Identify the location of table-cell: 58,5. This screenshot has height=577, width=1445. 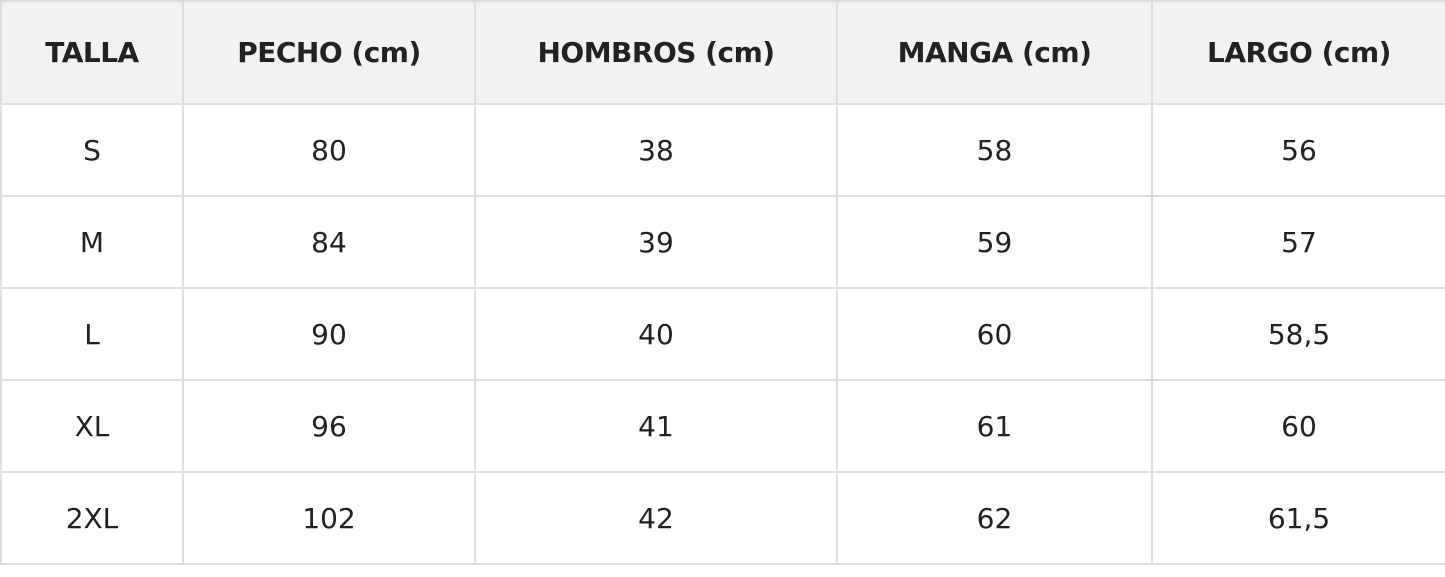
(1298, 334).